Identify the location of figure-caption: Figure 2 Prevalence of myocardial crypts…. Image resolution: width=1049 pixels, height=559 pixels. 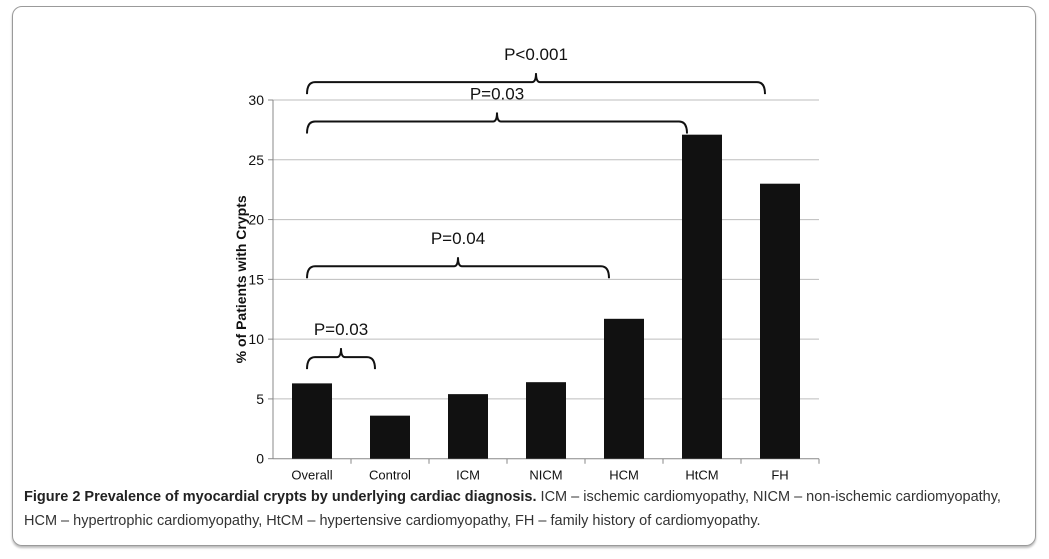
(524, 509).